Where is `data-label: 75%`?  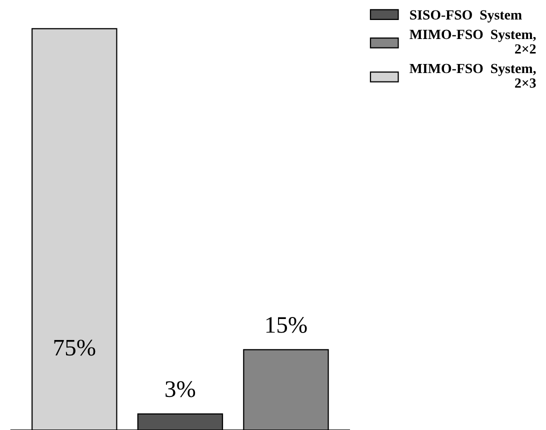
data-label: 75% is located at coordinates (75, 348).